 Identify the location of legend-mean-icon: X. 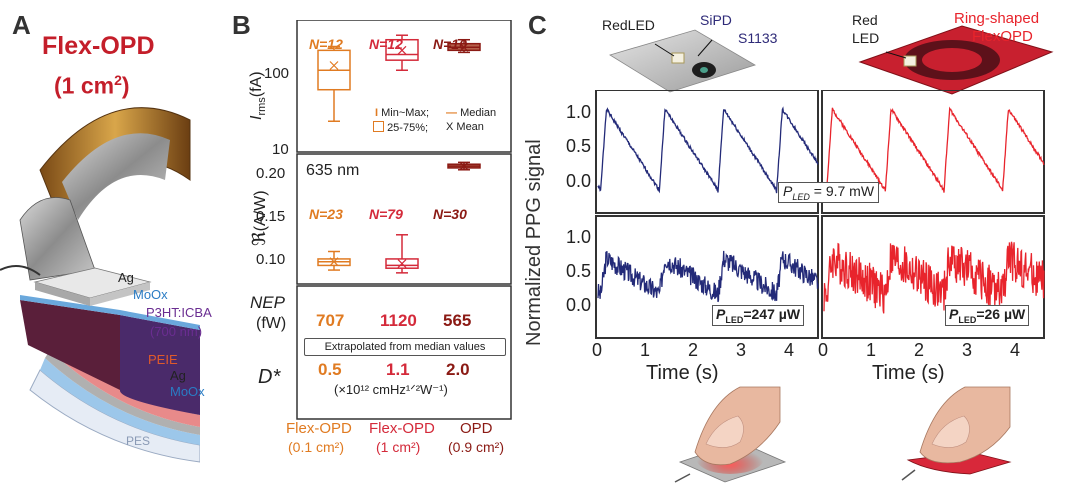
(450, 127).